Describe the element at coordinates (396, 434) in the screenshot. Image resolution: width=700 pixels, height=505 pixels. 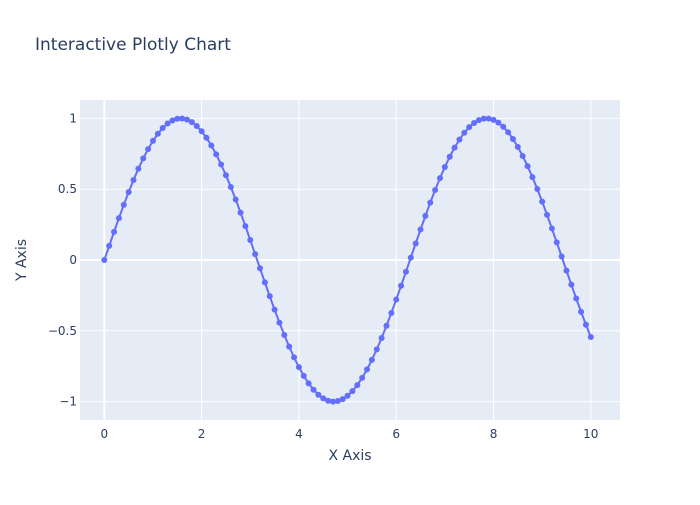
I see `x-tick-label: 6` at that location.